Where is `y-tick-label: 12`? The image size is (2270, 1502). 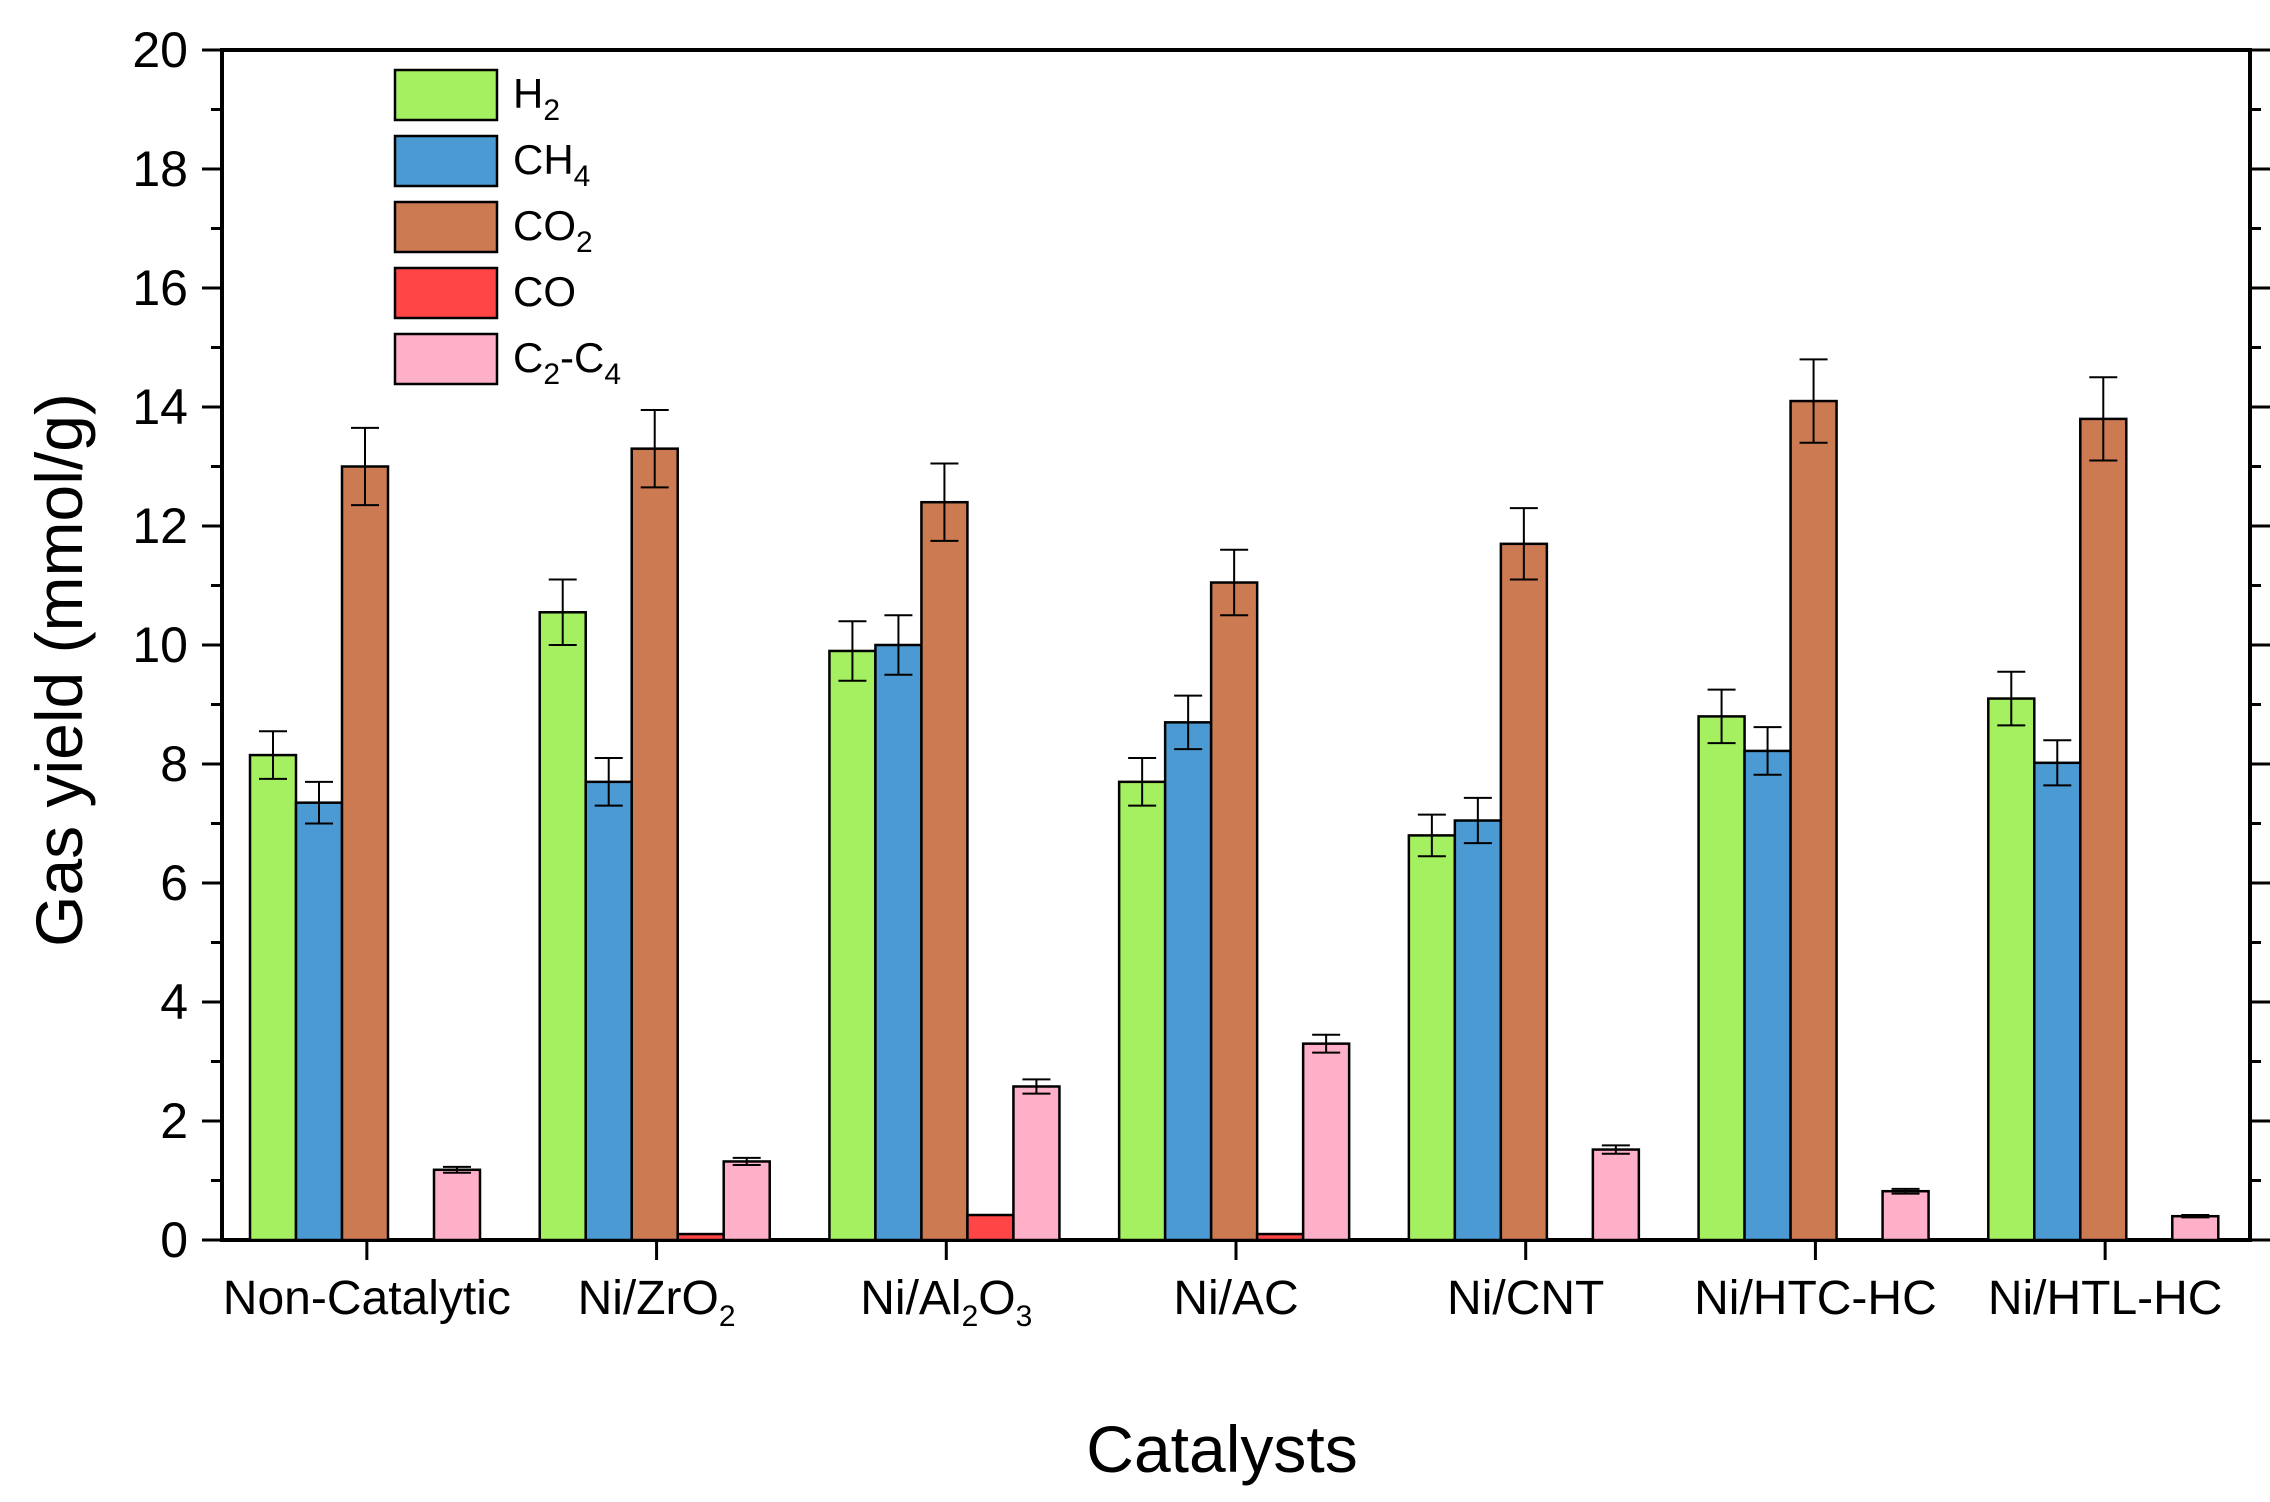
y-tick-label: 12 is located at coordinates (160, 526).